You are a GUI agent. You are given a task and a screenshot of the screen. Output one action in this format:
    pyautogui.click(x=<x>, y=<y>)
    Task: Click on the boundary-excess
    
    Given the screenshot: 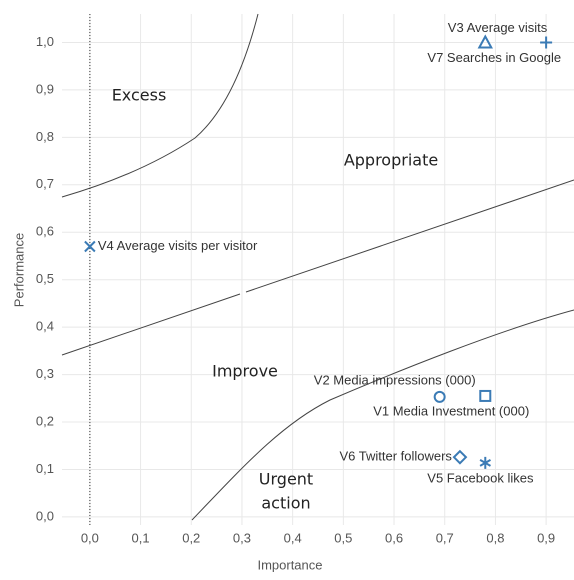 What is the action you would take?
    pyautogui.click(x=160, y=105)
    